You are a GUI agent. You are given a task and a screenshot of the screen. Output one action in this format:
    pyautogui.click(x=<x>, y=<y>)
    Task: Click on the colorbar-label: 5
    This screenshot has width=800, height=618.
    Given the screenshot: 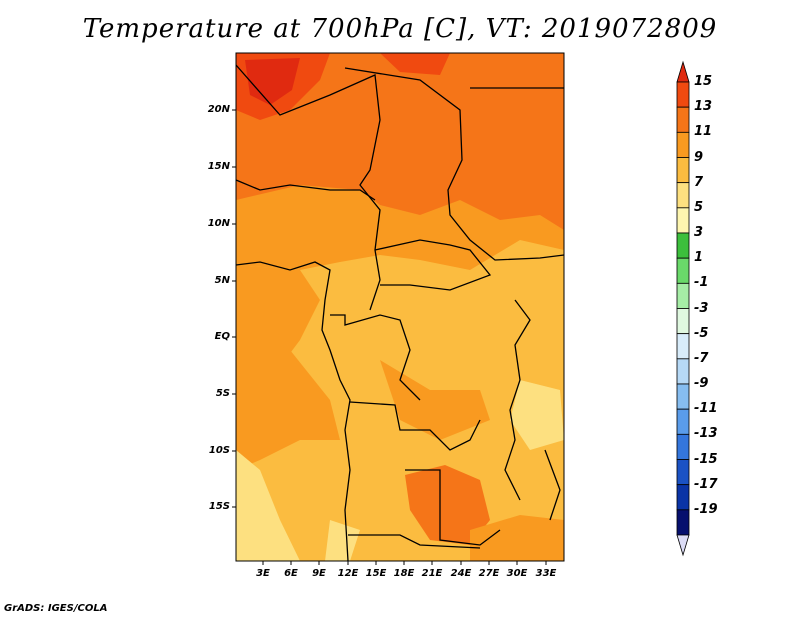 What is the action you would take?
    pyautogui.click(x=699, y=207)
    